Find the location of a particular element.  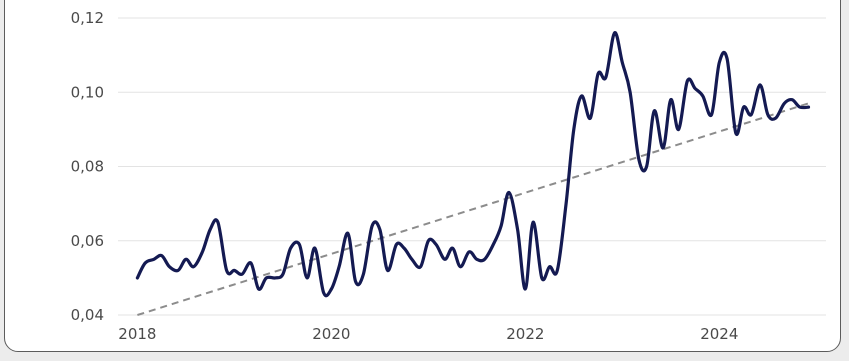

y-tick-label: 0,10 is located at coordinates (87, 92).